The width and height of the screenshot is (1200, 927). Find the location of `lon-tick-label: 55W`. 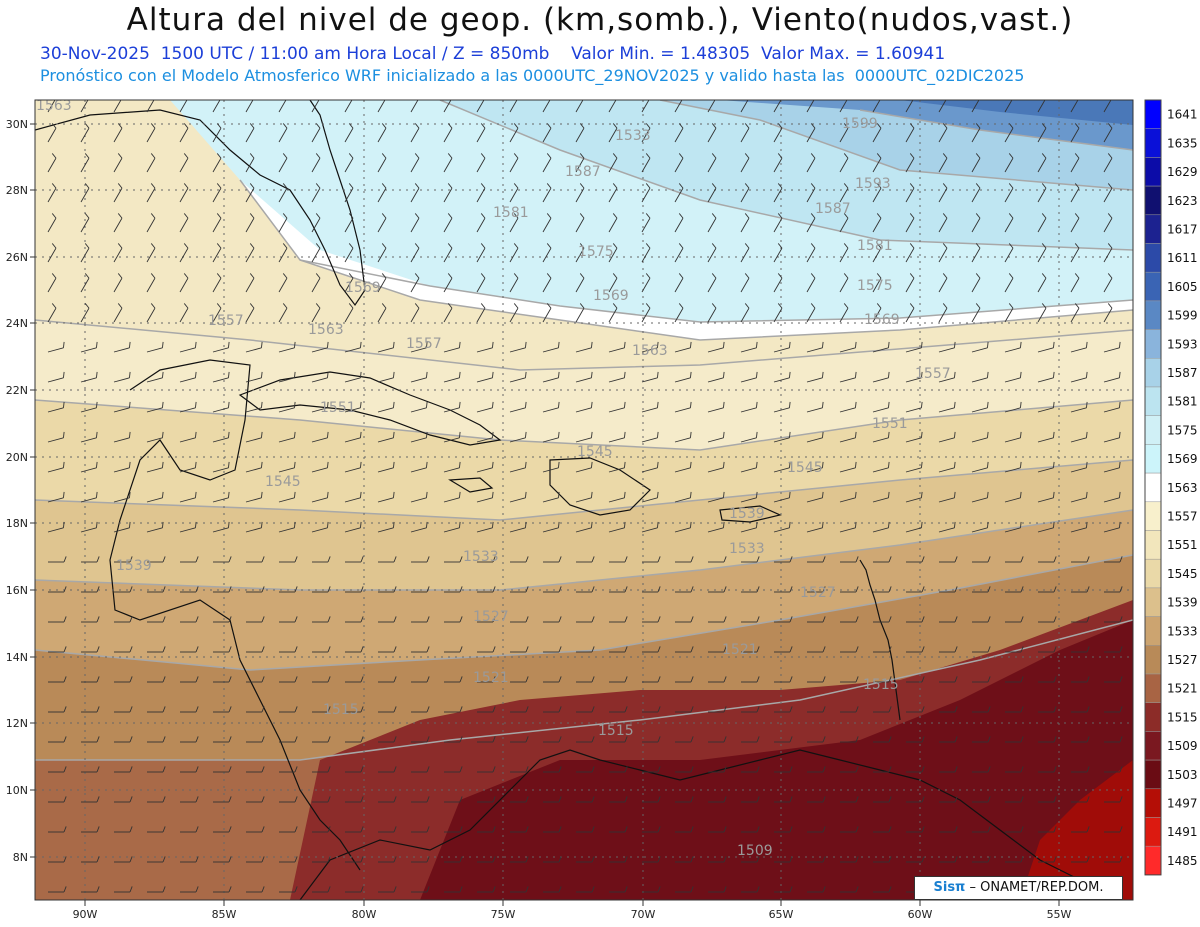

lon-tick-label: 55W is located at coordinates (1059, 914).